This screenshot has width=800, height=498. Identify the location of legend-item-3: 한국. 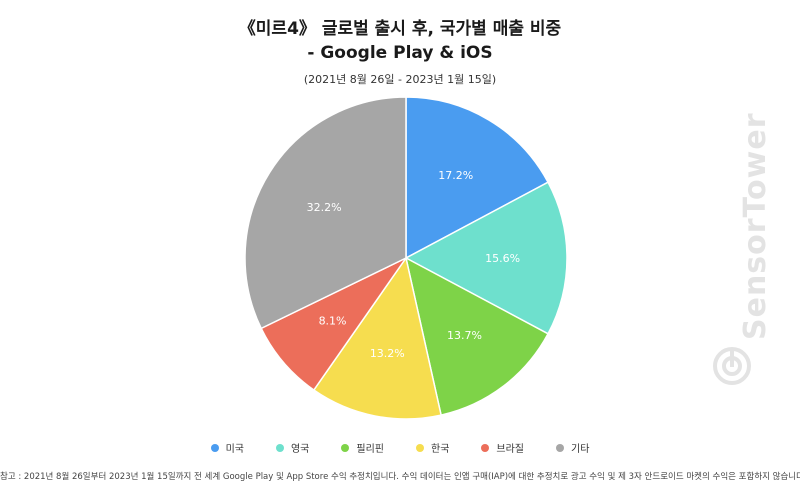
(432, 447).